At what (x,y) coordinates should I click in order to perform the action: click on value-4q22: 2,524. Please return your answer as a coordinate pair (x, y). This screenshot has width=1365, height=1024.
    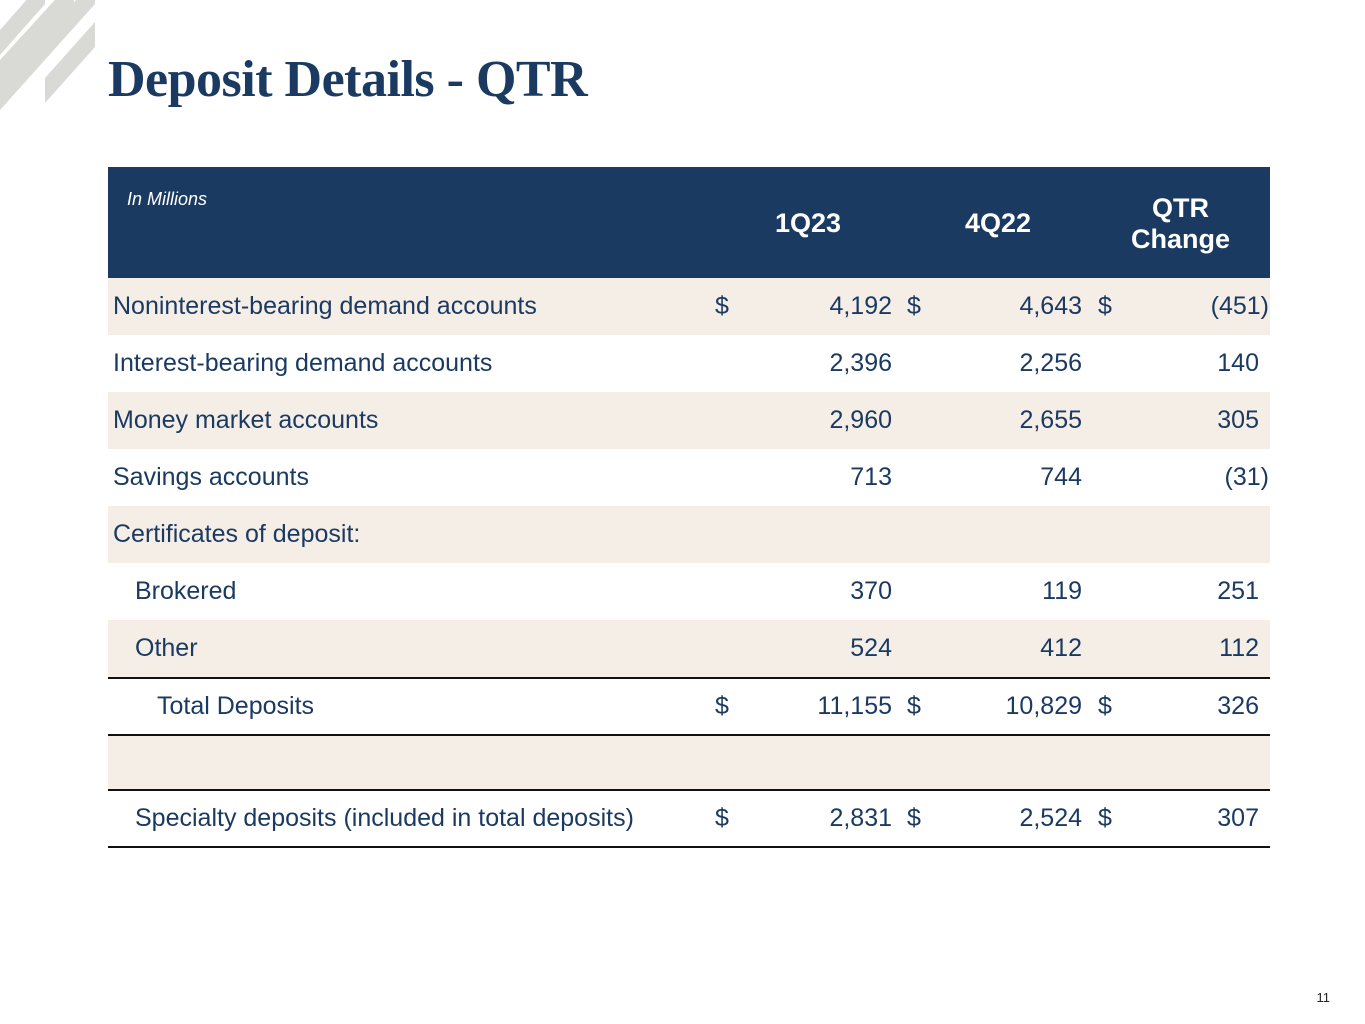
    Looking at the image, I should click on (1050, 818).